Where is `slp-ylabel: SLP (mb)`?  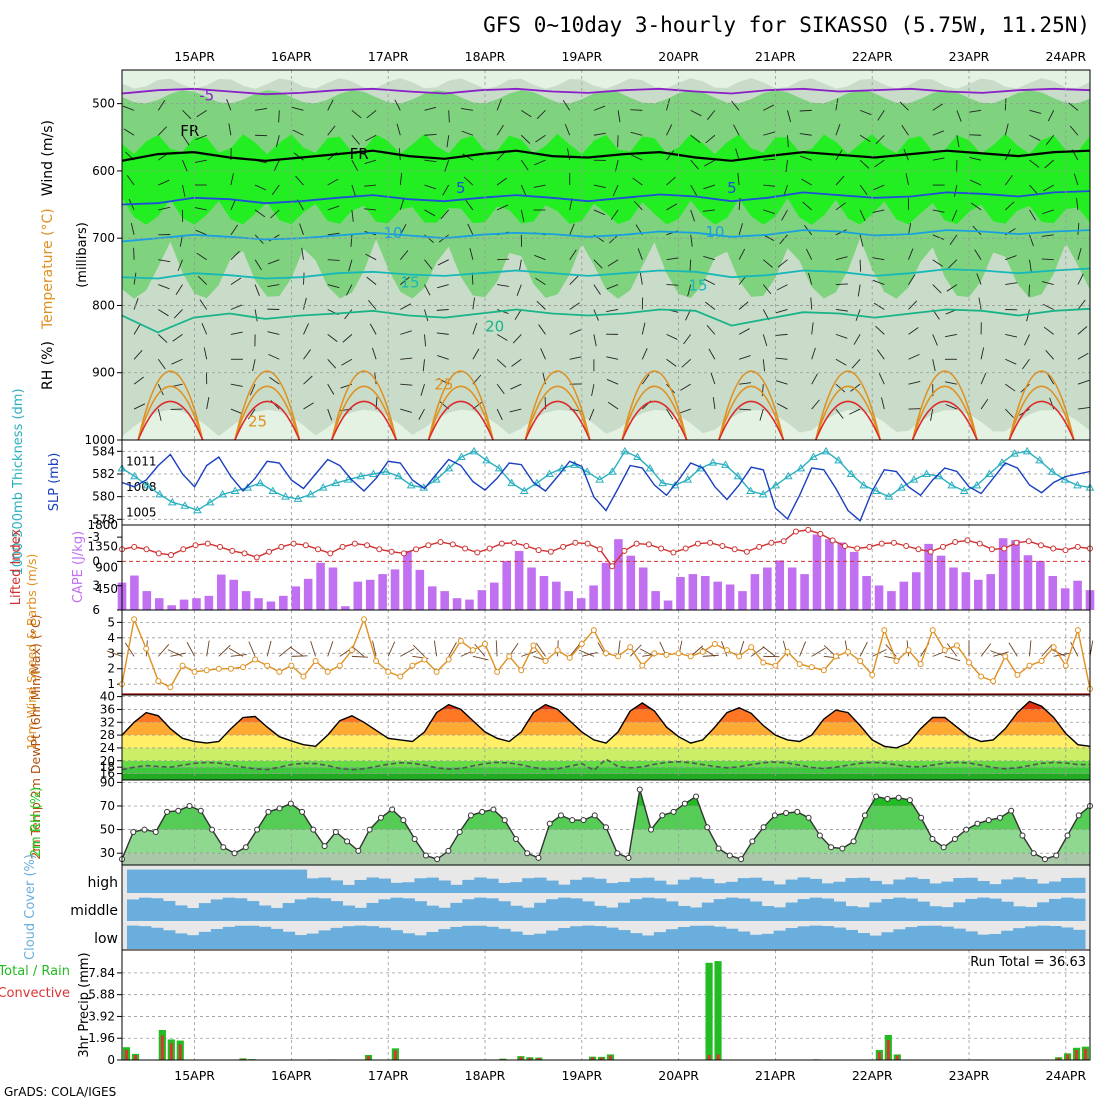
slp-ylabel: SLP (mb) is located at coordinates (54, 482).